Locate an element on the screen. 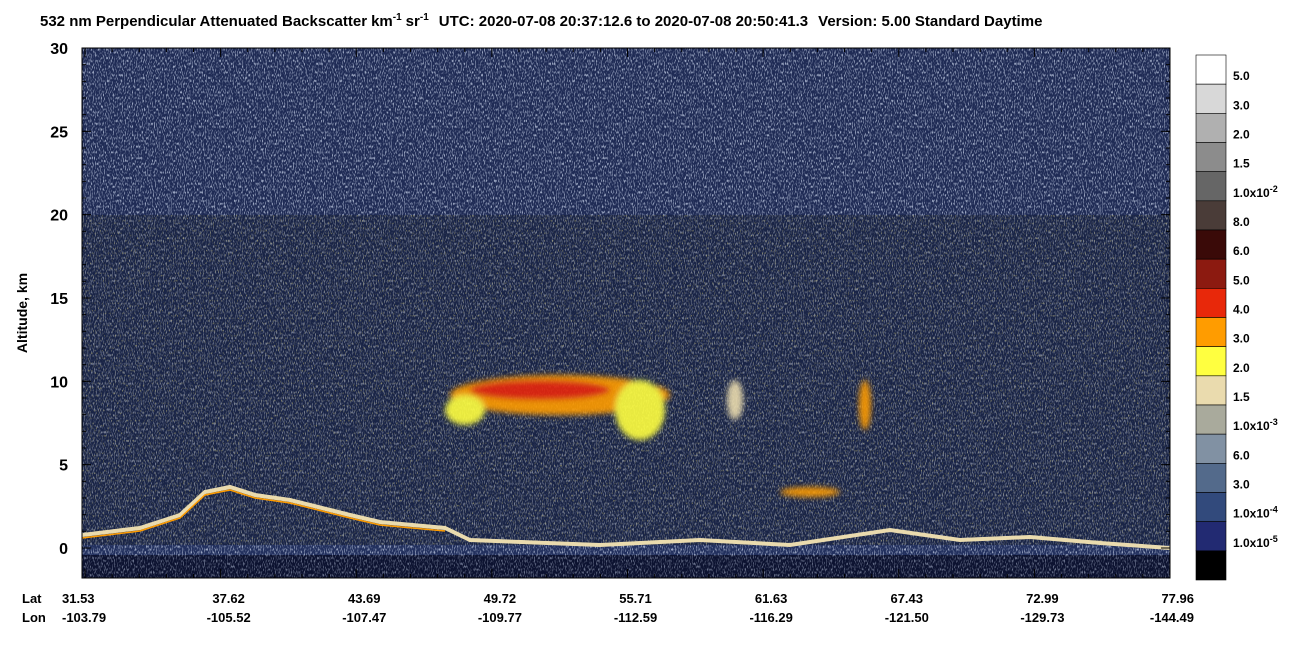 The height and width of the screenshot is (667, 1300). colorbar-label-text: 8.0 is located at coordinates (1241, 222).